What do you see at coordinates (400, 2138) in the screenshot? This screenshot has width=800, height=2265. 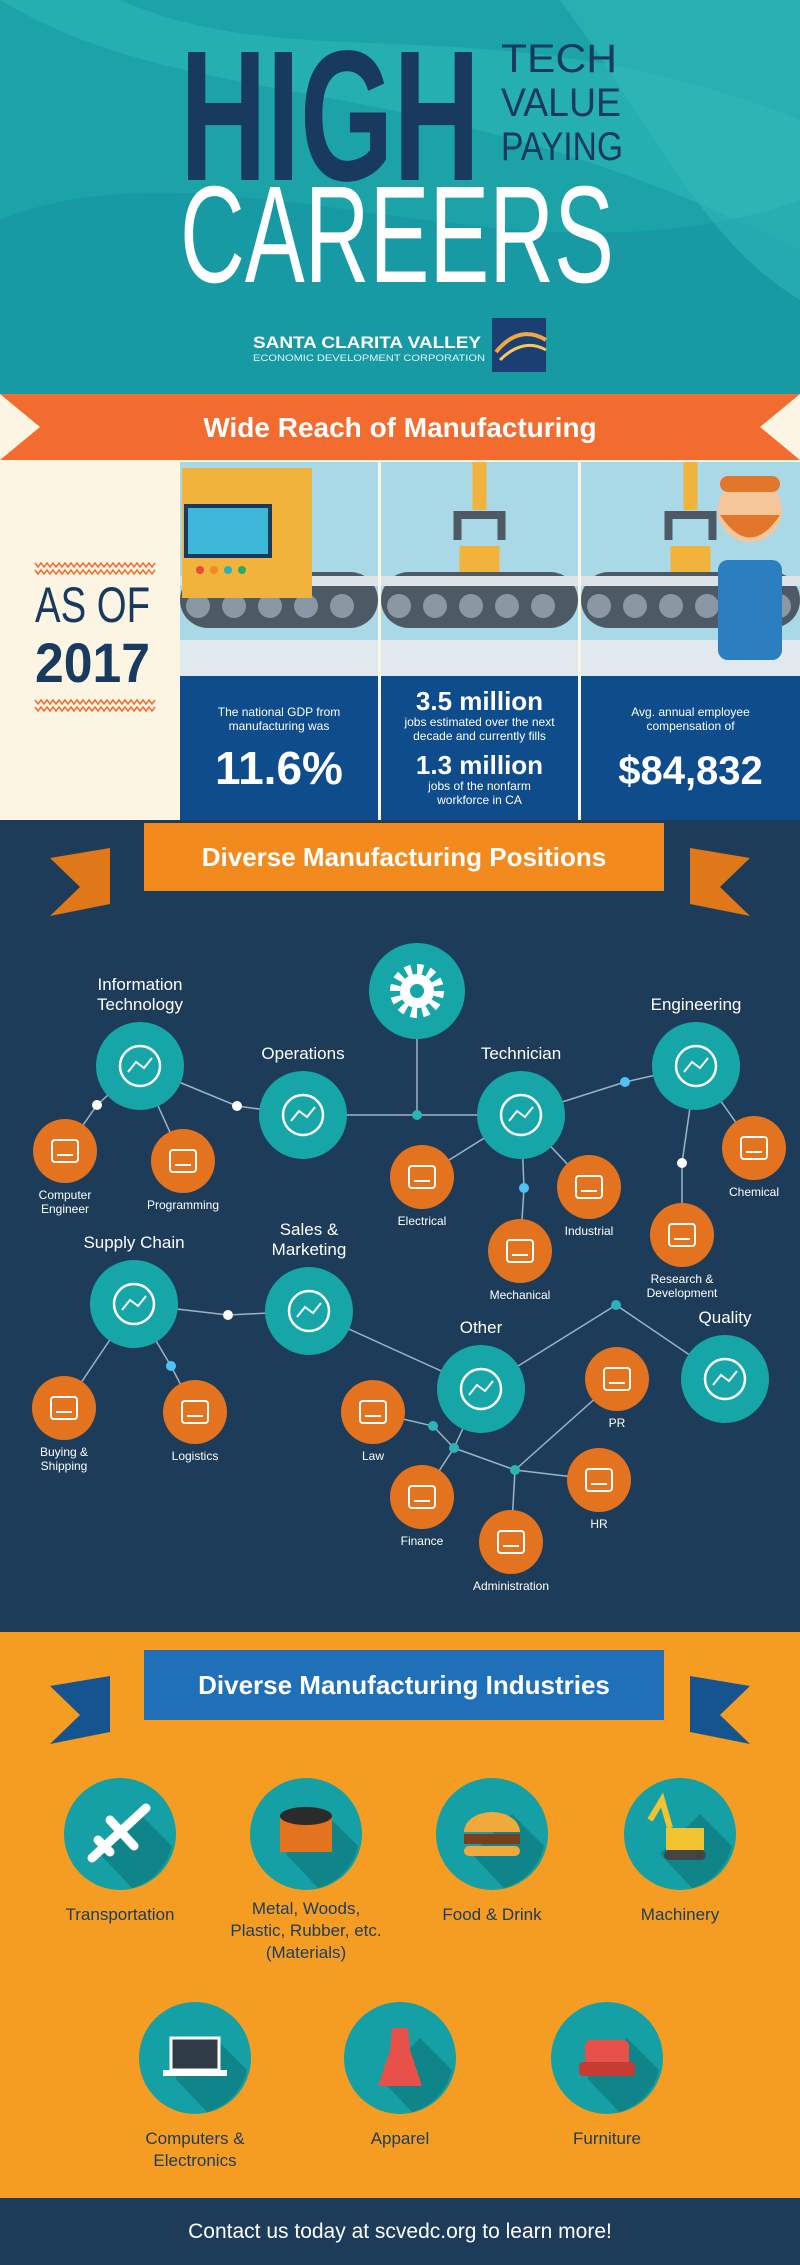 I see `industry-label: Apparel` at bounding box center [400, 2138].